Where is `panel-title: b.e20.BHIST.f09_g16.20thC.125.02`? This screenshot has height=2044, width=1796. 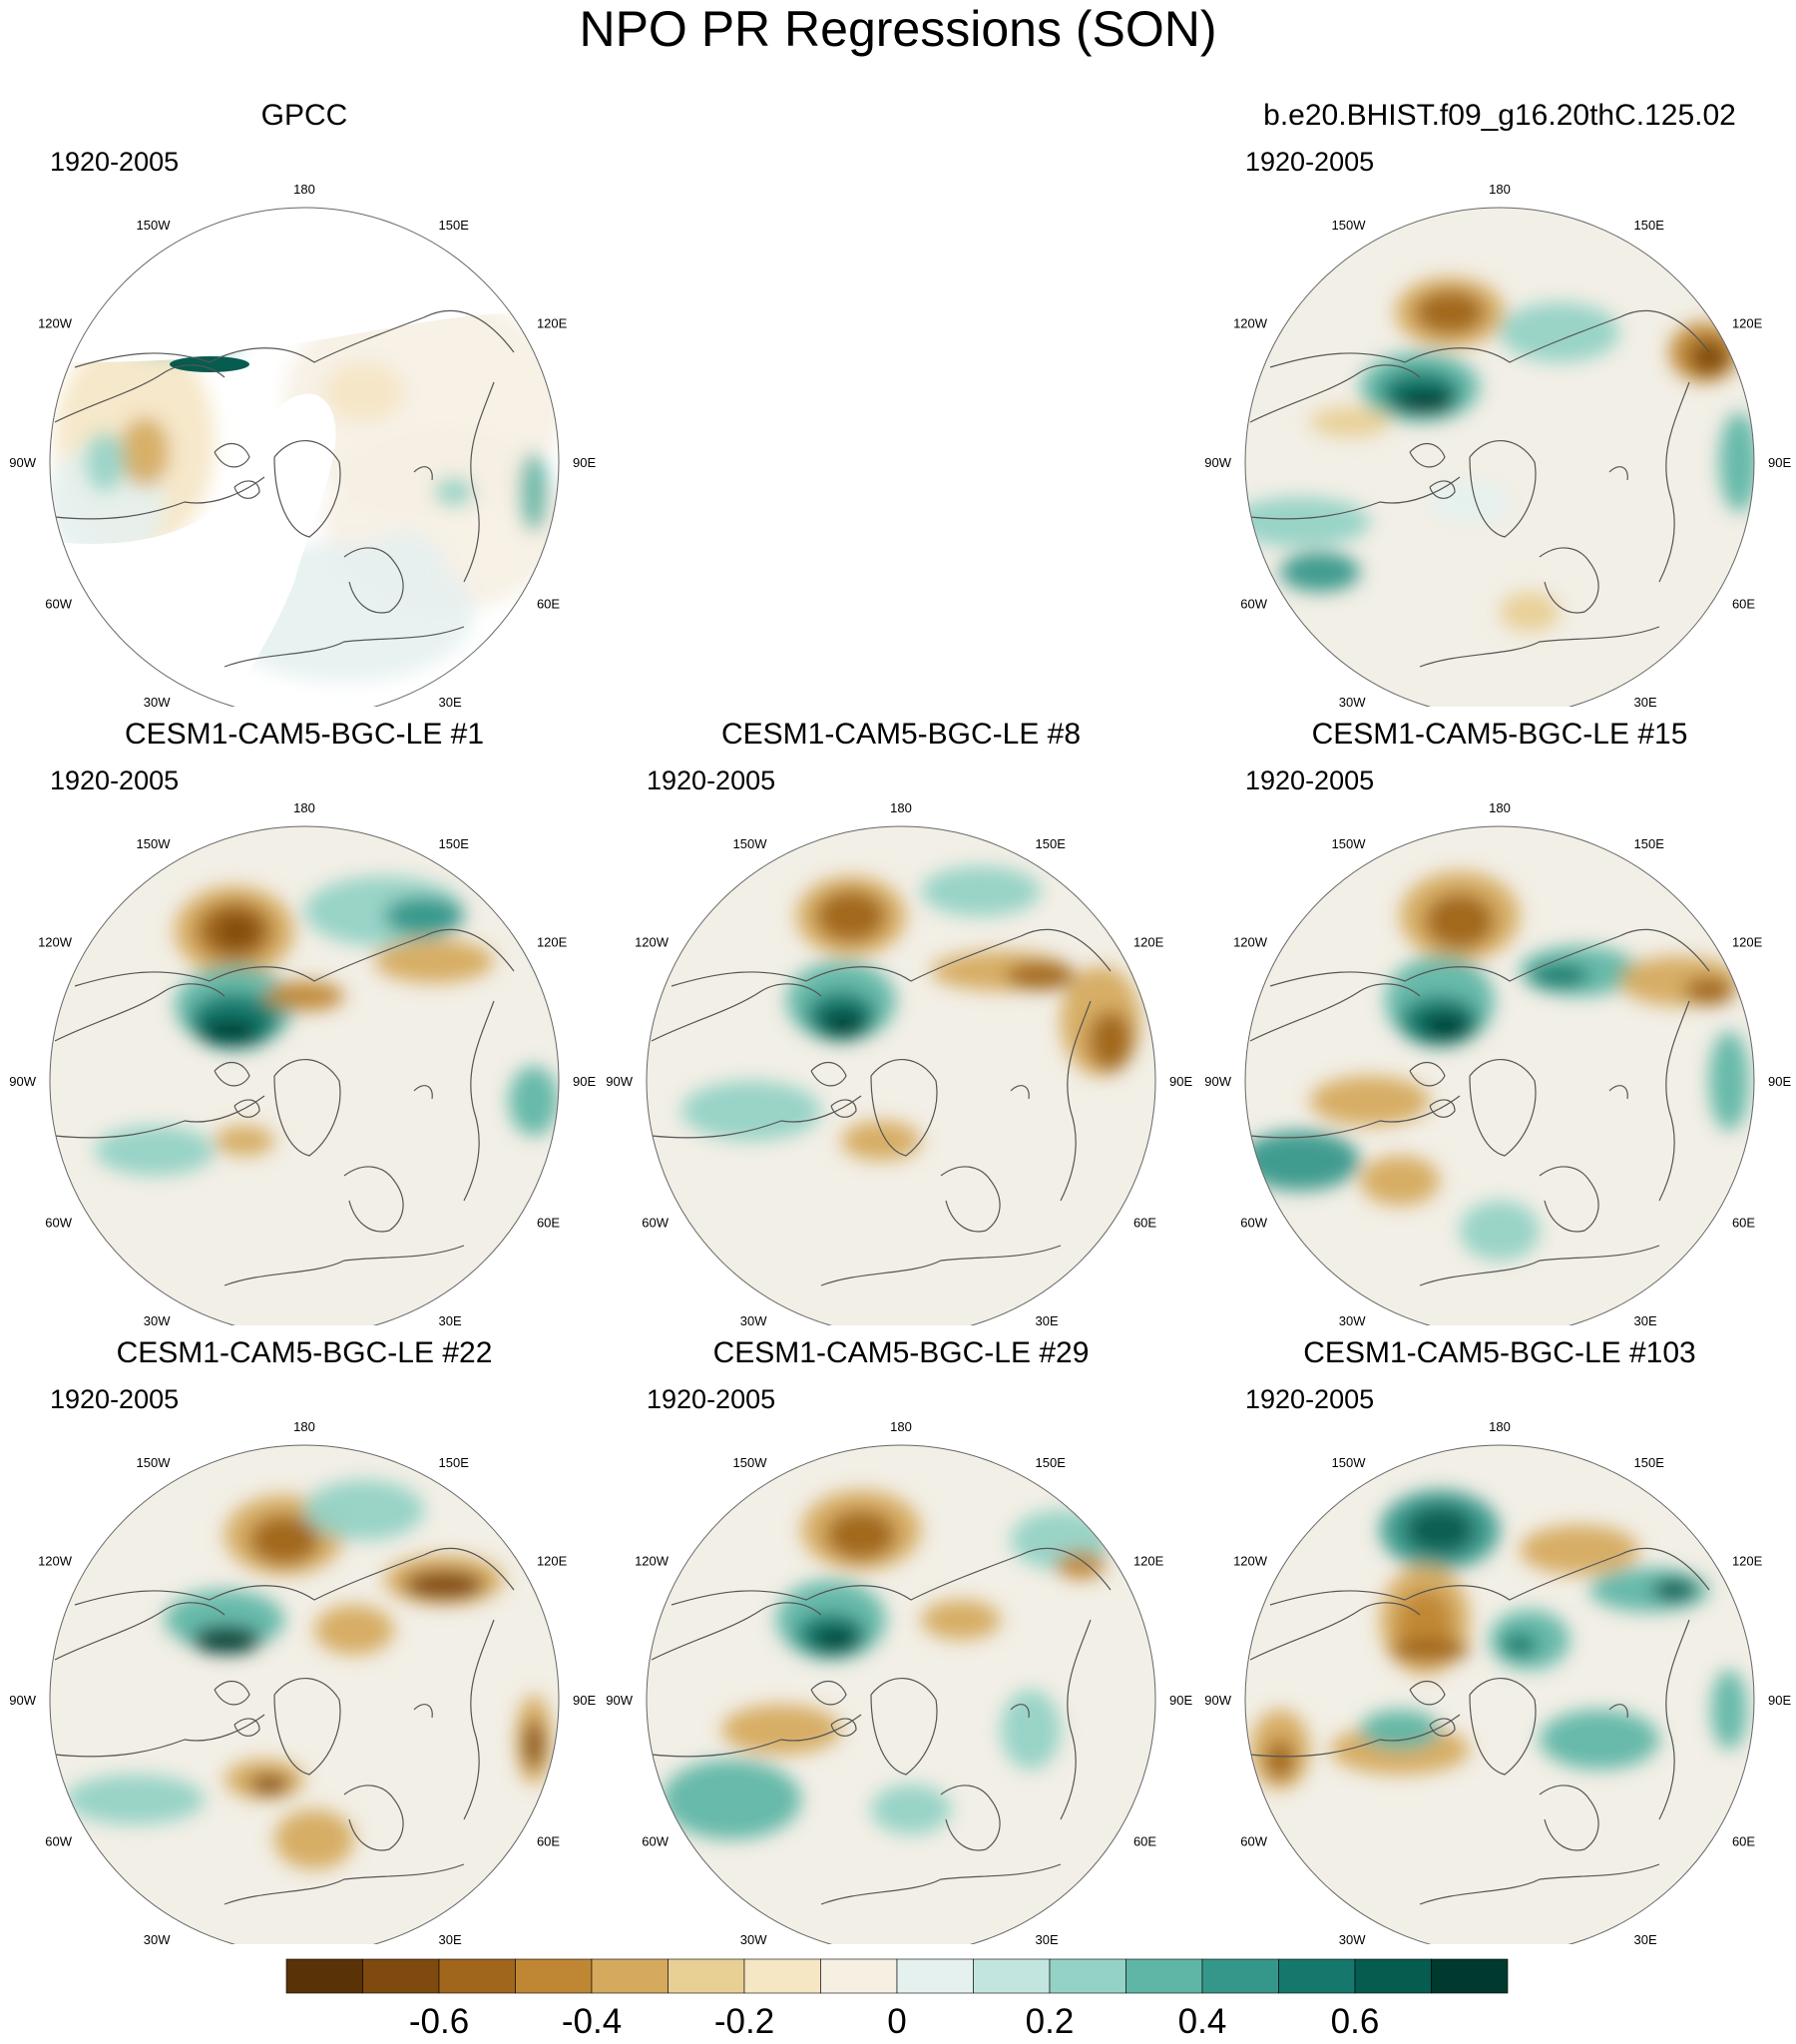
panel-title: b.e20.BHIST.f09_g16.20thC.125.02 is located at coordinates (1499, 115).